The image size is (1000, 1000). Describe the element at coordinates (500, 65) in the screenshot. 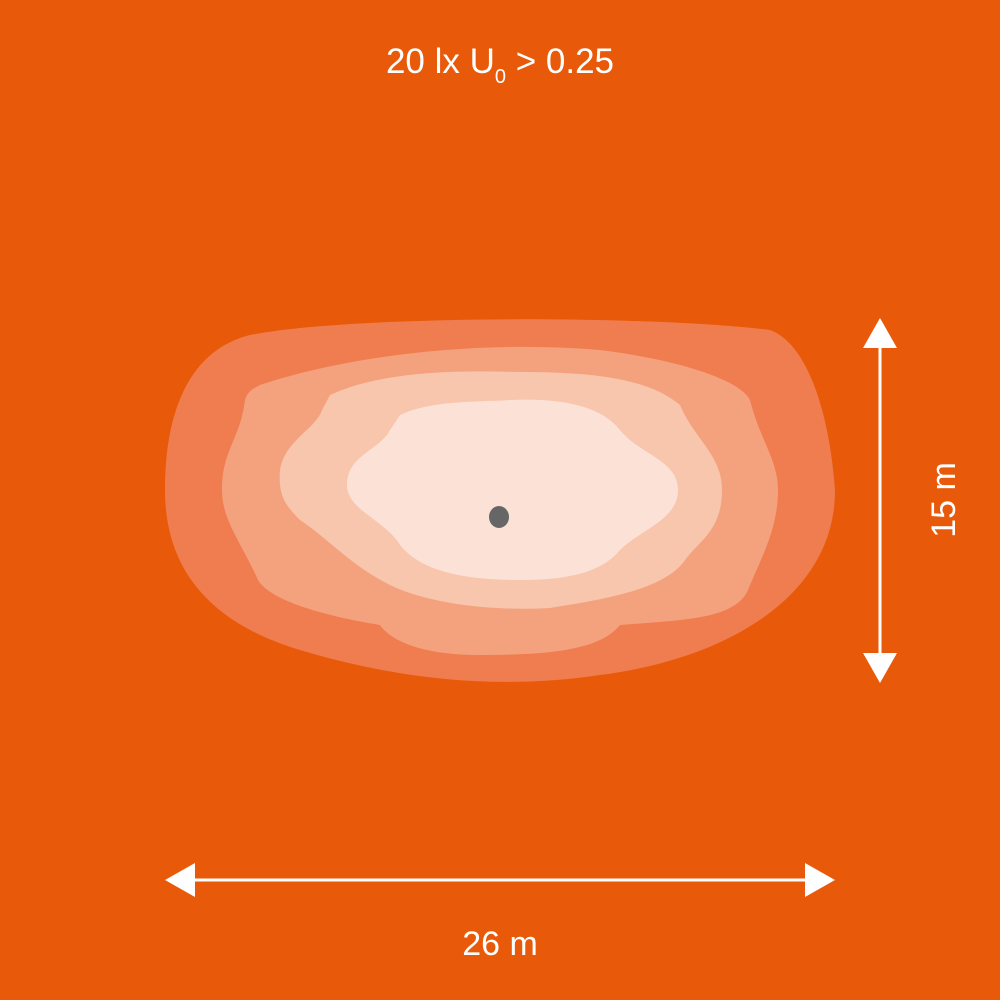

I see `diagram-title: 20 lx U0 > 0.25` at that location.